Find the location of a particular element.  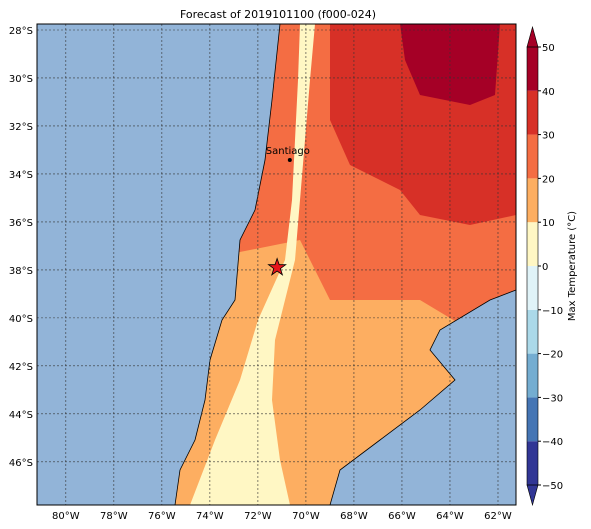

colorbar-tick-label: −40 is located at coordinates (552, 442).